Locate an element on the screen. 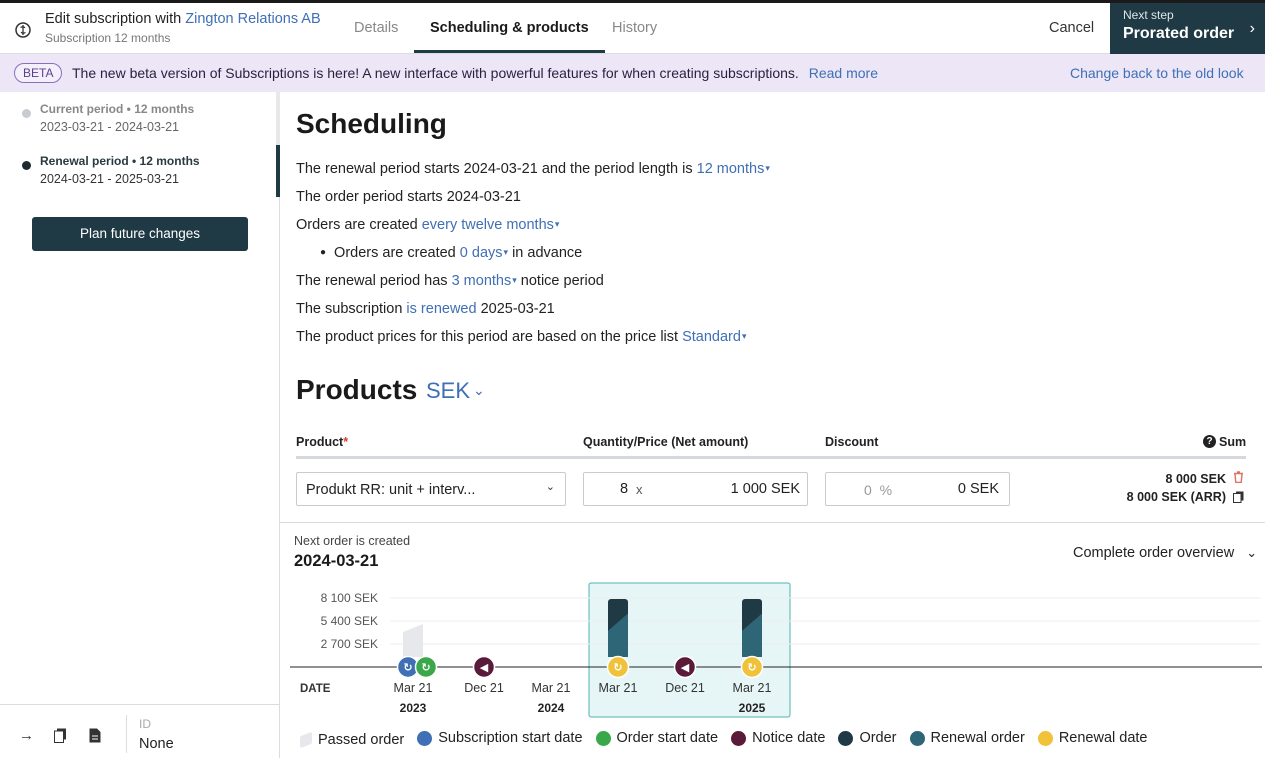 This screenshot has height=758, width=1265. scheduling-heading: Scheduling is located at coordinates (371, 123).